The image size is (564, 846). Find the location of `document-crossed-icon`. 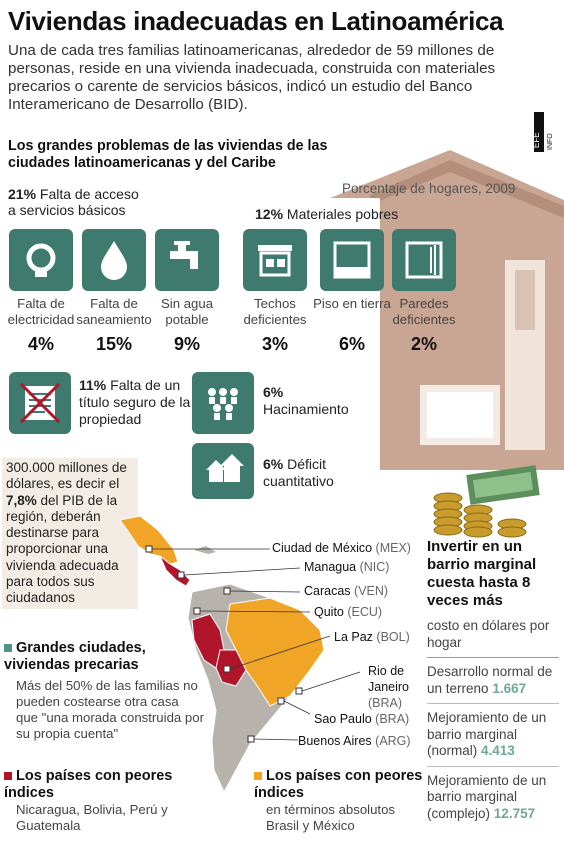

document-crossed-icon is located at coordinates (40, 403).